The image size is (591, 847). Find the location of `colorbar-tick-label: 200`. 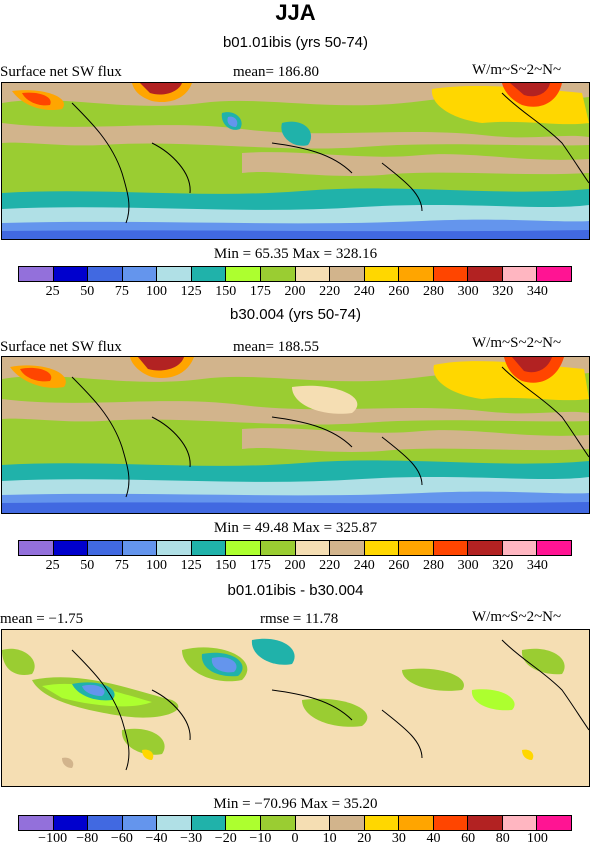

colorbar-tick-label: 200 is located at coordinates (295, 291).